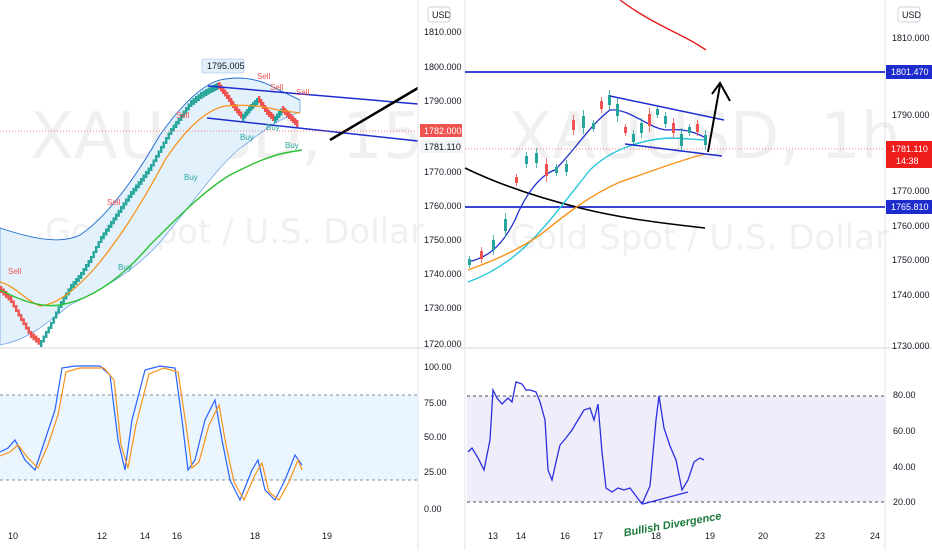 This screenshot has height=555, width=932. Describe the element at coordinates (911, 295) in the screenshot. I see `right-price-tick: 1740.000` at that location.